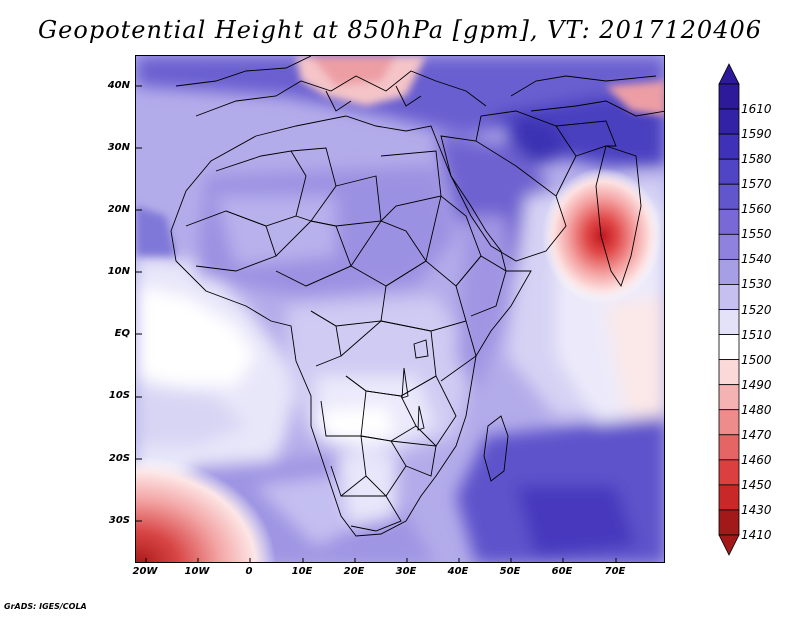  I want to click on lat-label-20s: 20S, so click(119, 458).